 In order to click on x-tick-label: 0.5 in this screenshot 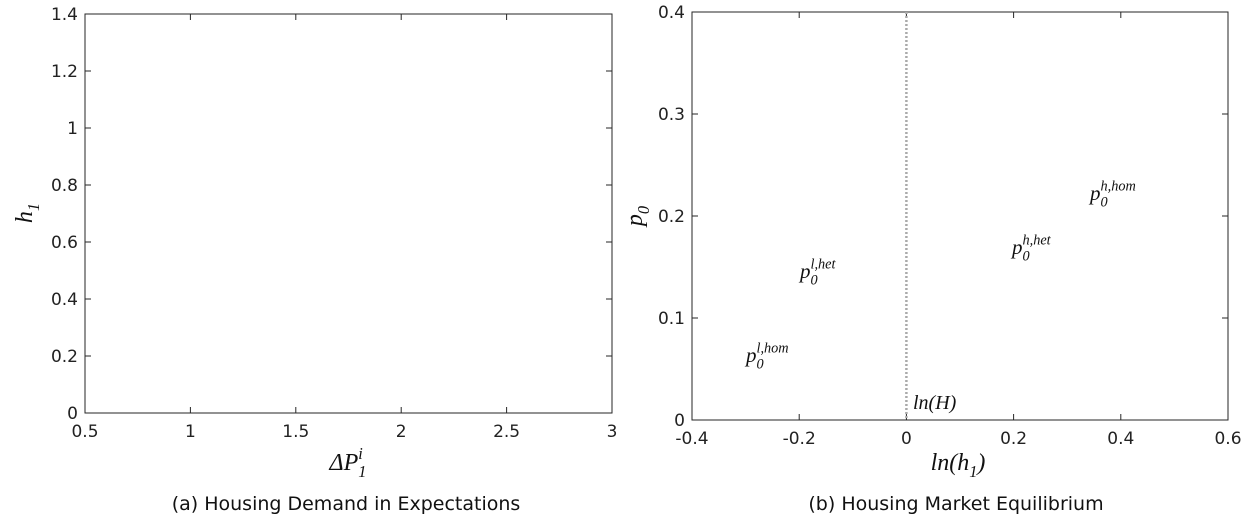, I will do `click(84, 432)`.